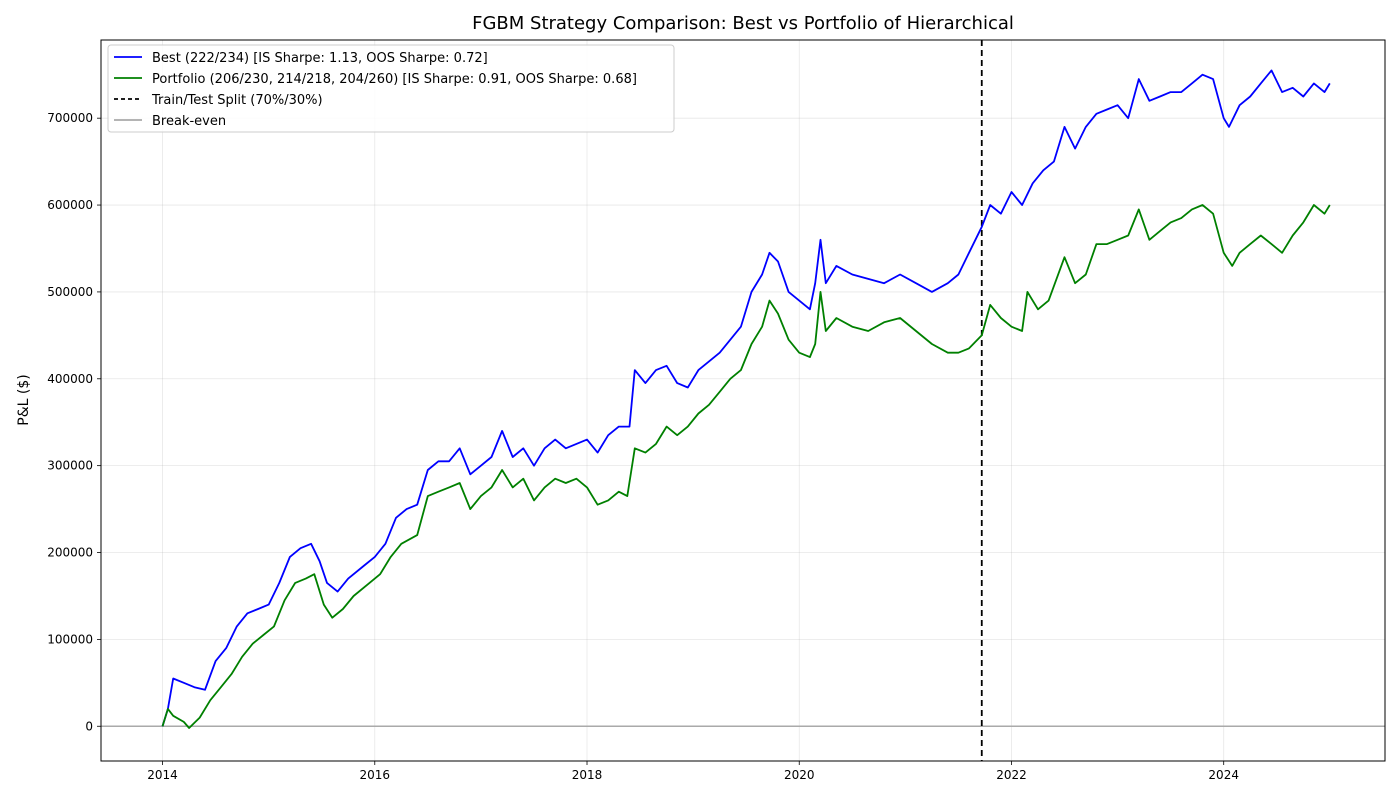  I want to click on y-tick-label: 0, so click(89, 726).